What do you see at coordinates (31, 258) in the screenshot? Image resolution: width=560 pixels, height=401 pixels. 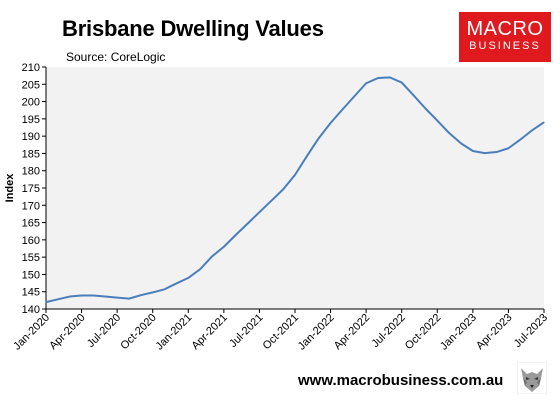 I see `y-tick-label: 155` at bounding box center [31, 258].